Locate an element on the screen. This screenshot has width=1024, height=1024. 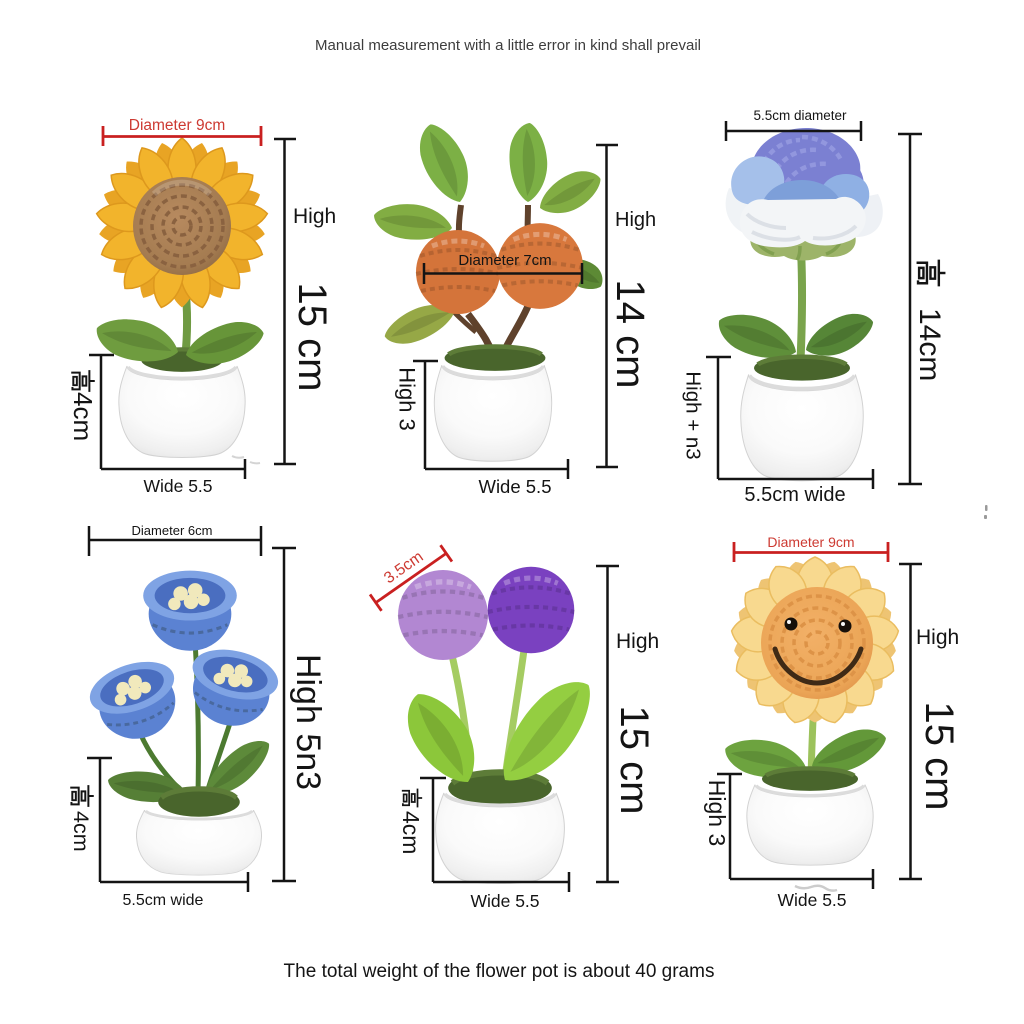
svg-text: High 5n3 is located at coordinates (308, 722).